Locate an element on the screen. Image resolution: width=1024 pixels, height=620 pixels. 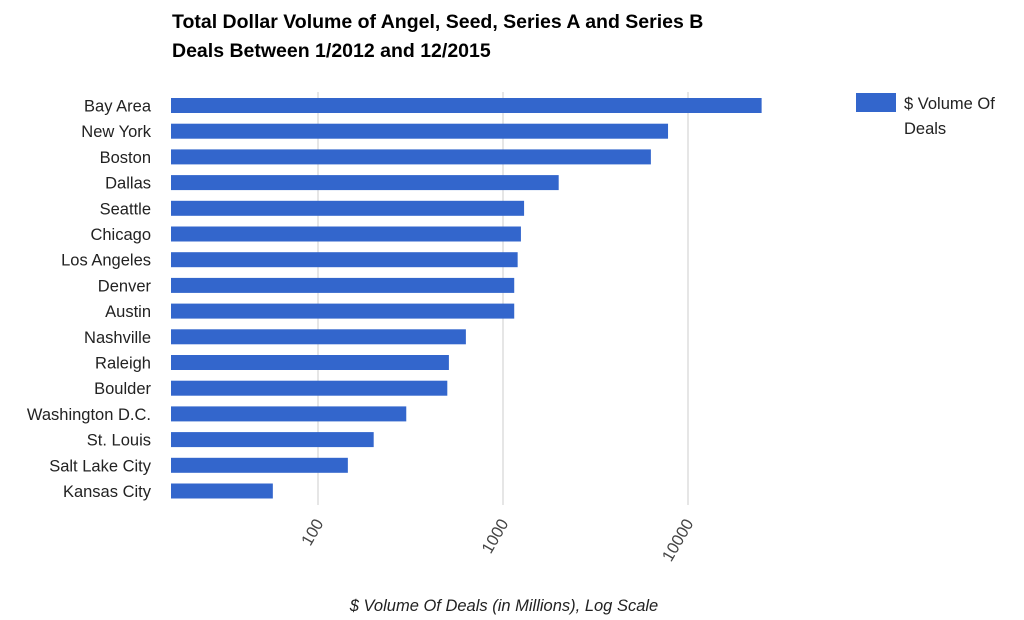
category-label-dallas: Dallas is located at coordinates (128, 184).